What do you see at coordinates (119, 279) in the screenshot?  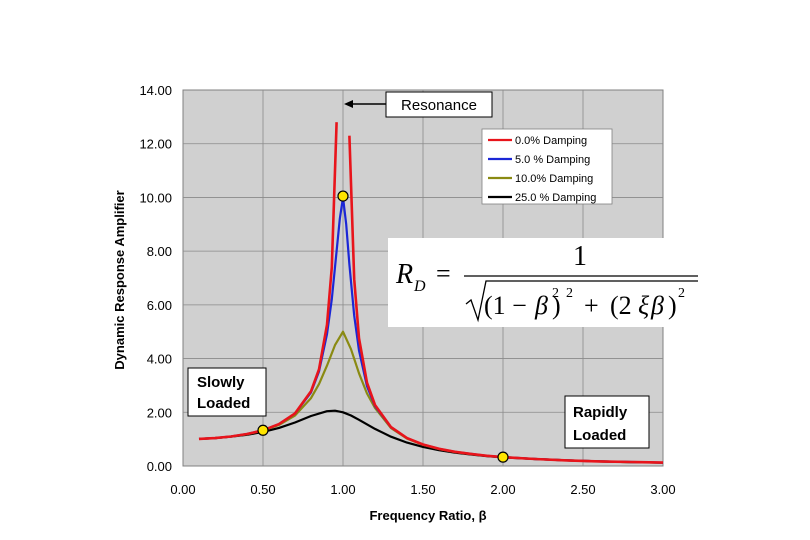 I see `y-axis-title: Dynamic Response Amplifier` at bounding box center [119, 279].